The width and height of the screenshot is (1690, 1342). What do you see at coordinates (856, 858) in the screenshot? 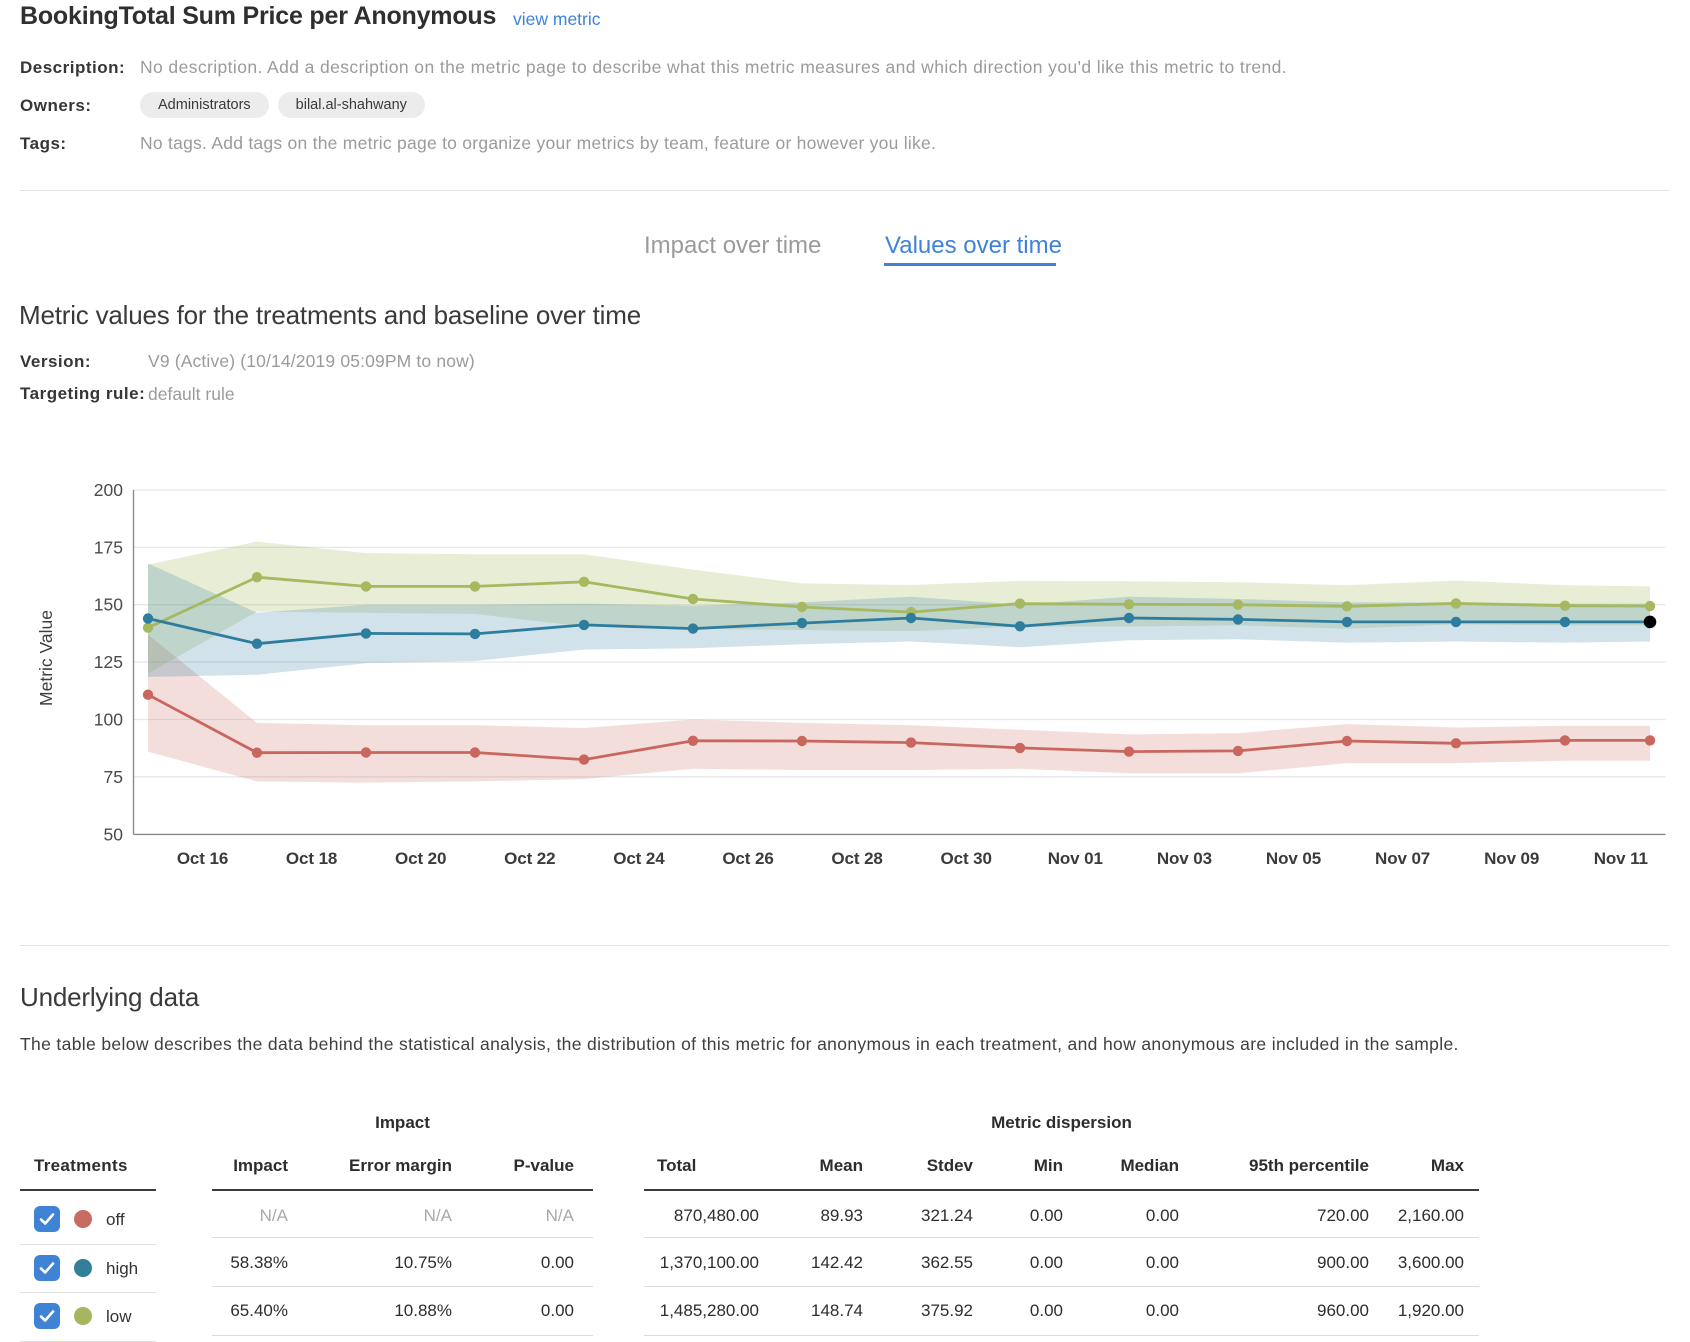
I see `svg-text: Oct 28` at bounding box center [856, 858].